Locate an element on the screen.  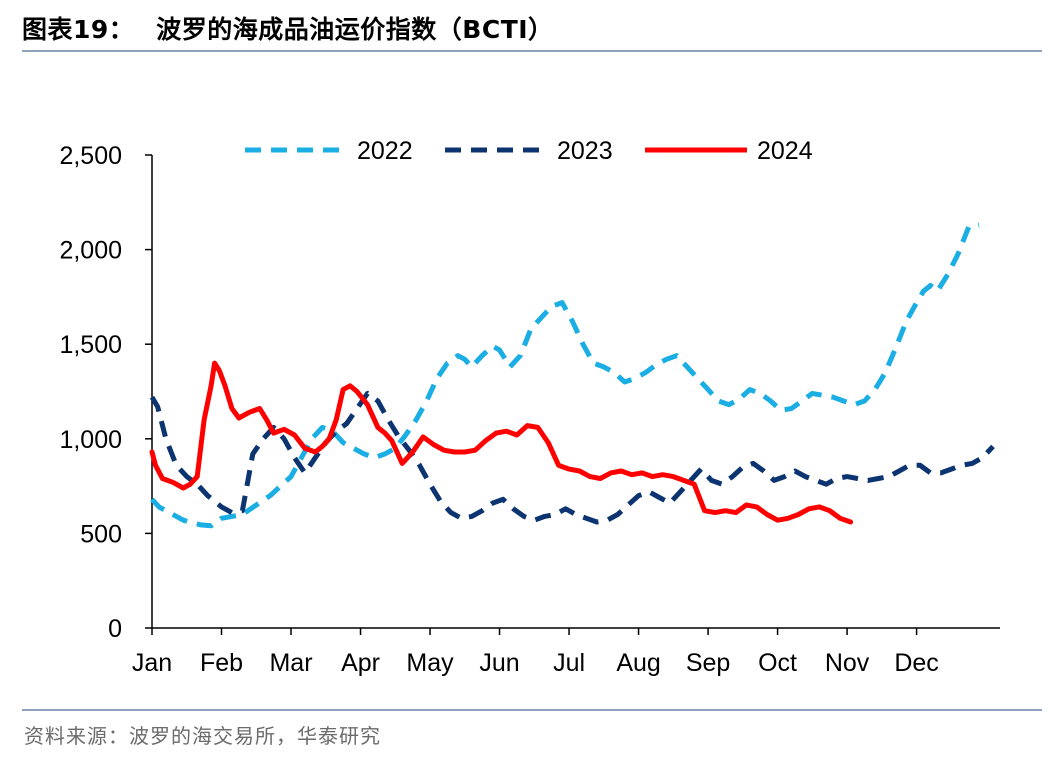
legend-label-2023: 2023 is located at coordinates (585, 151).